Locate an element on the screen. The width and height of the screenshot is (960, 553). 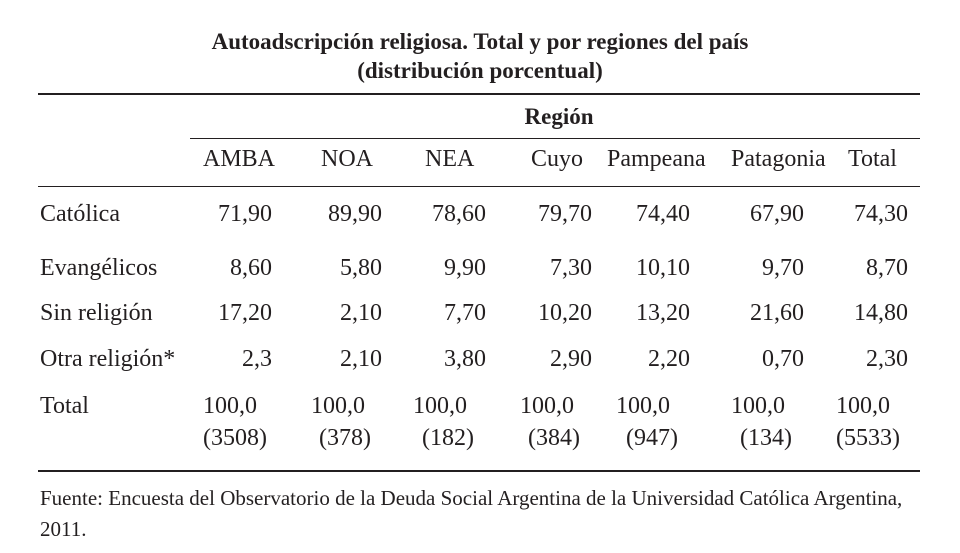
table-cell: 9,70 is located at coordinates (783, 268).